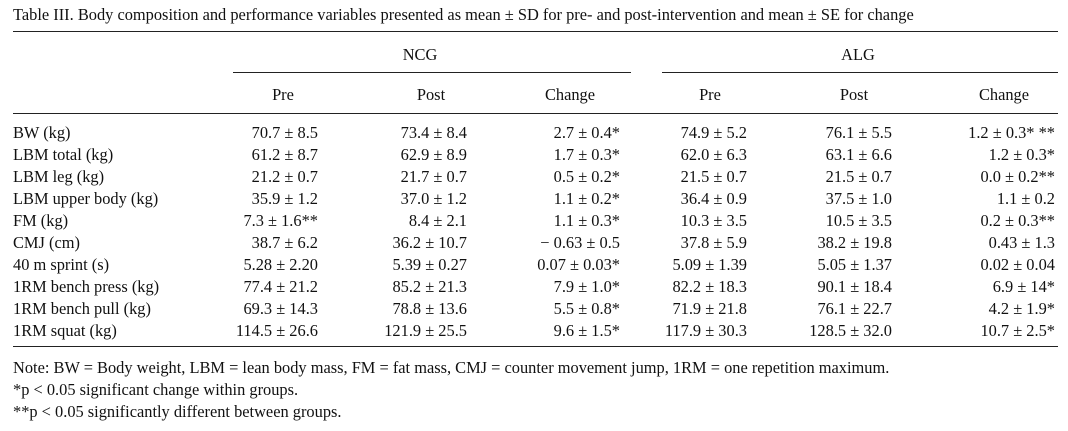 The height and width of the screenshot is (431, 1068). What do you see at coordinates (850, 330) in the screenshot?
I see `cell-alg-post: 128.5 ± 32.0` at bounding box center [850, 330].